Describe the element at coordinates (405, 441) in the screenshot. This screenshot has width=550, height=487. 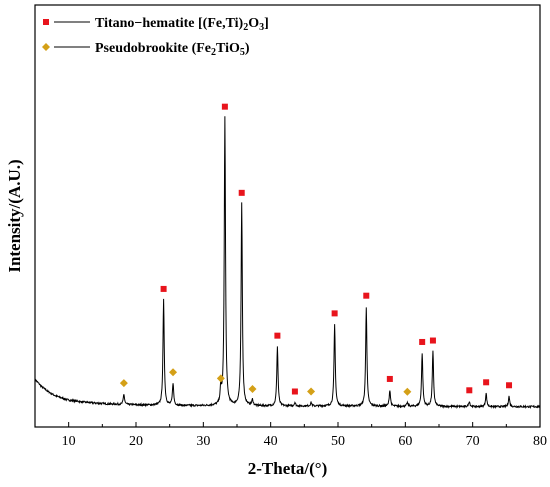
I see `x-tick-label: 60` at that location.